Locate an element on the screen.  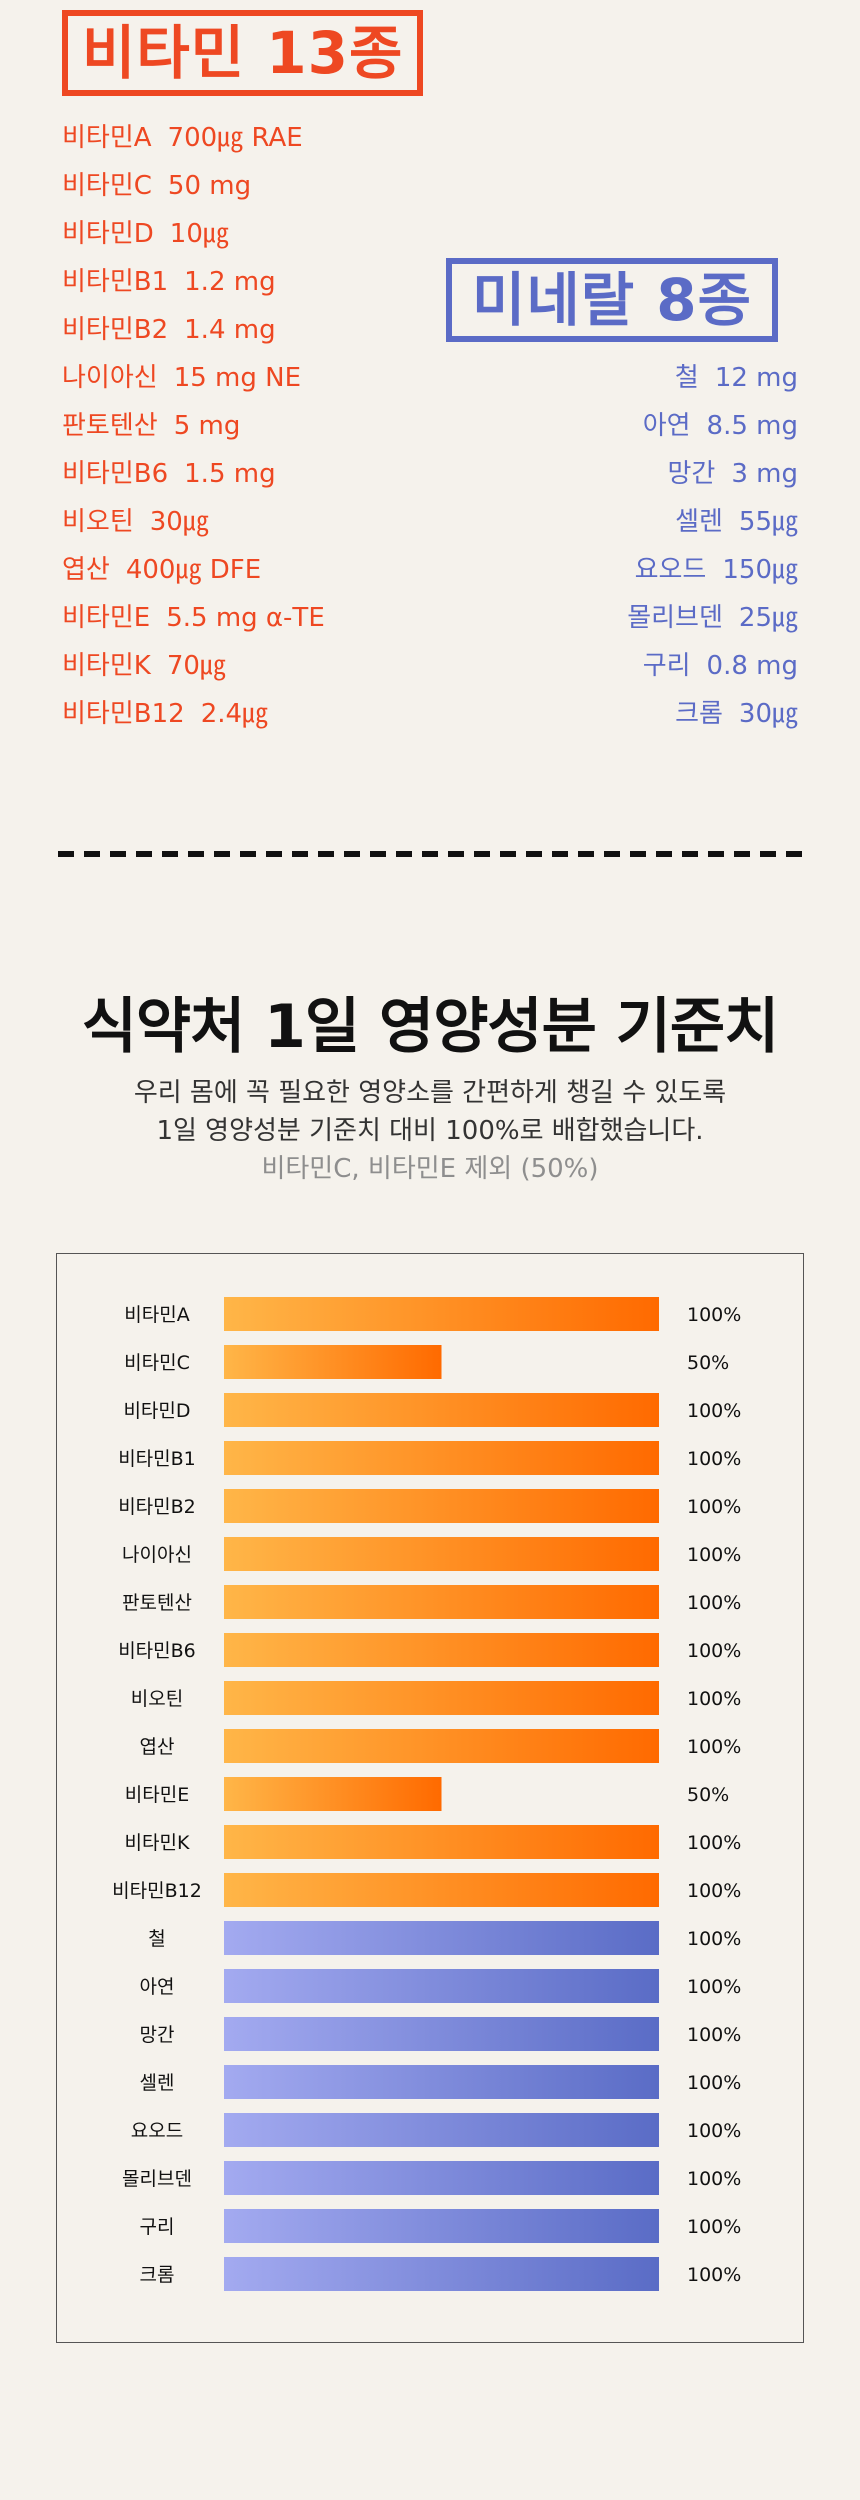
mineral-amount: 12 mg is located at coordinates (756, 378).